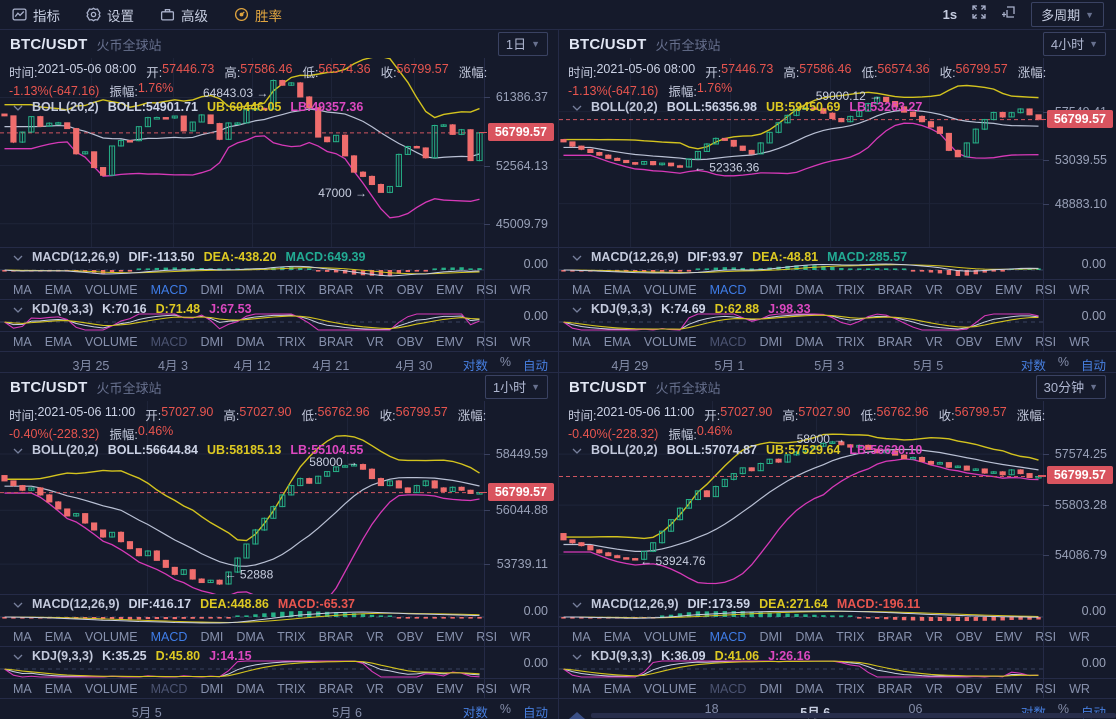 This screenshot has width=1116, height=719. I want to click on kdj-pane: KDJ(9,3,3) K:74.69 D:62.88 J:98.33 0.00, so click(837, 315).